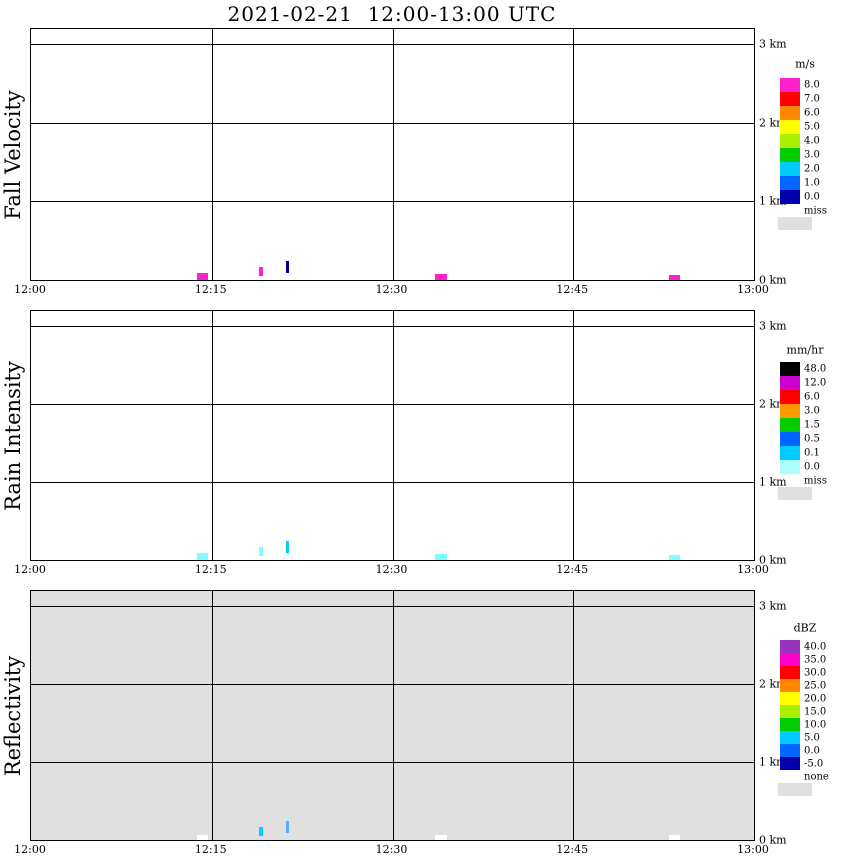  Describe the element at coordinates (812, 453) in the screenshot. I see `colorbar-tick-label: 0.1` at that location.